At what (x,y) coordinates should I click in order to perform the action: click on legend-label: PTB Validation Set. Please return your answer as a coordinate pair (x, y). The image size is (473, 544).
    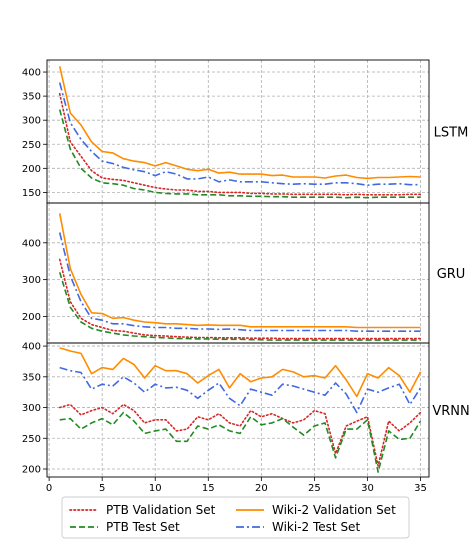
    Looking at the image, I should click on (161, 510).